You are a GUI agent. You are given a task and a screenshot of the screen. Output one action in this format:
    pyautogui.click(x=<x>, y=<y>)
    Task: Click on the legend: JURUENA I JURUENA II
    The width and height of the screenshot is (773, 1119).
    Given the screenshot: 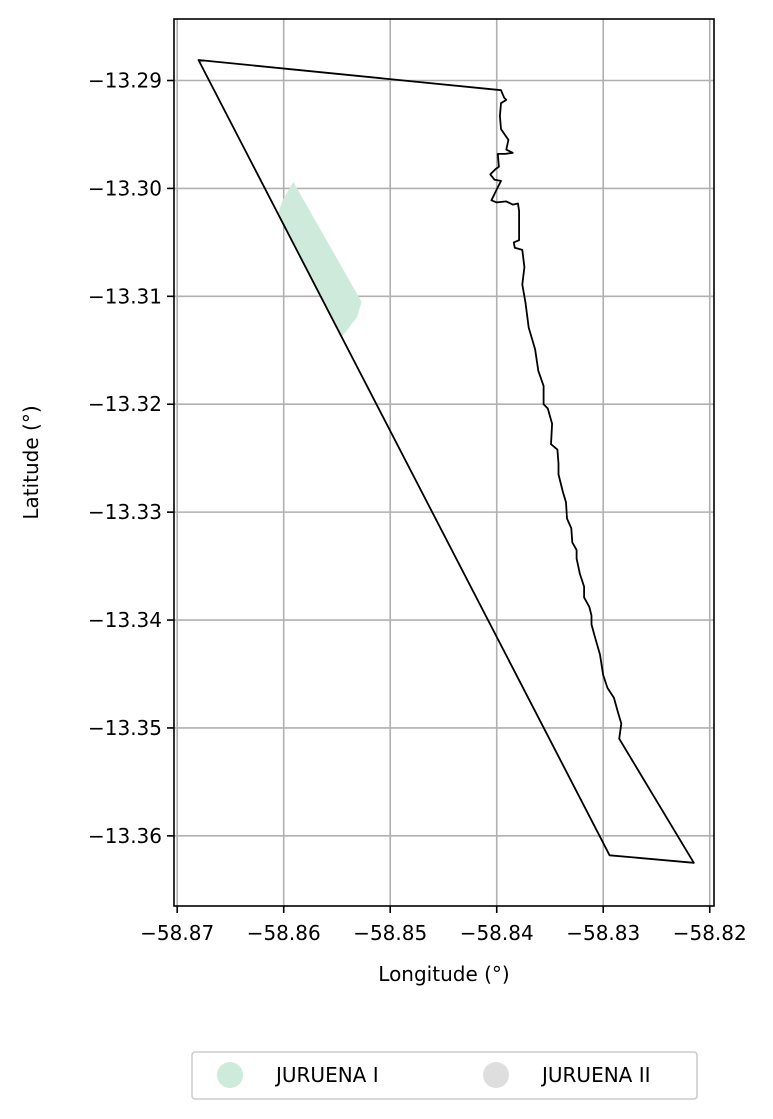 What is the action you would take?
    pyautogui.click(x=444, y=1075)
    